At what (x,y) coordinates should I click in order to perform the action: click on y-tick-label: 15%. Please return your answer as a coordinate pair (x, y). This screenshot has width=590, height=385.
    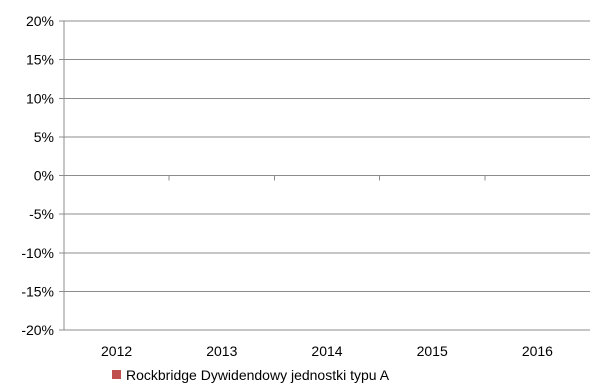
    Looking at the image, I should click on (40, 60).